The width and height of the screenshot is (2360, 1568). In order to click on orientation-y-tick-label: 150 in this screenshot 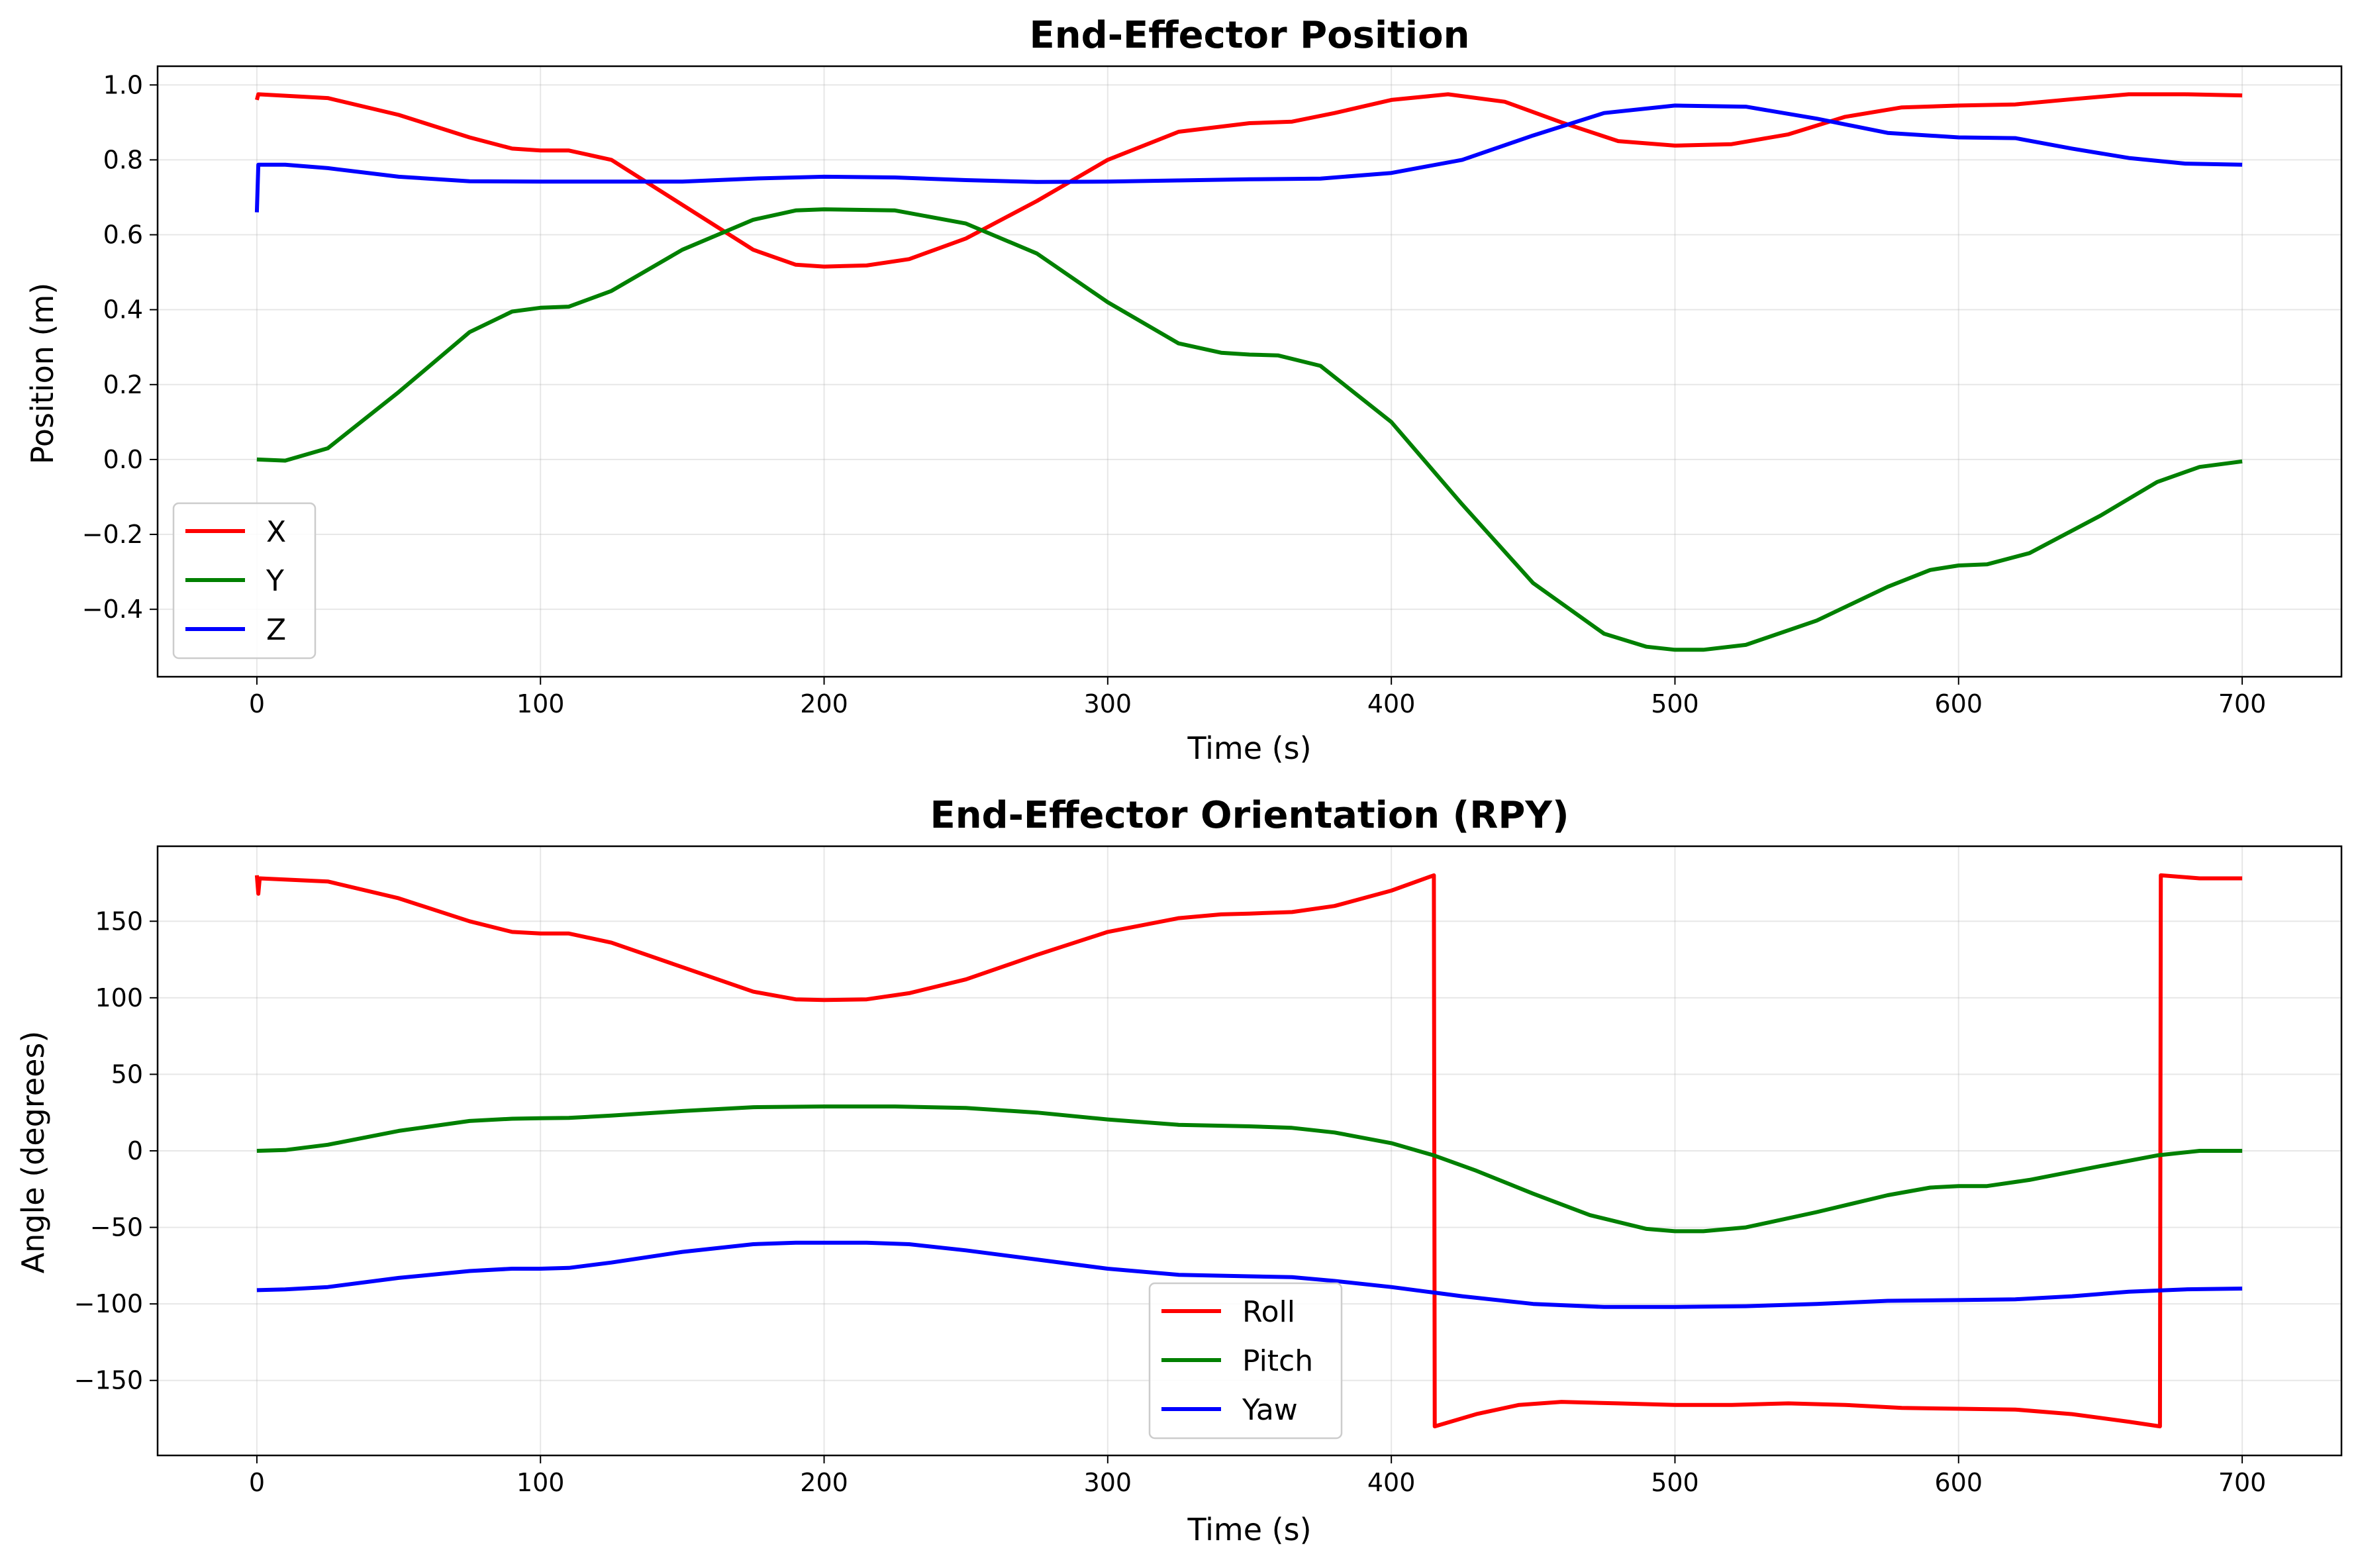, I will do `click(119, 921)`.